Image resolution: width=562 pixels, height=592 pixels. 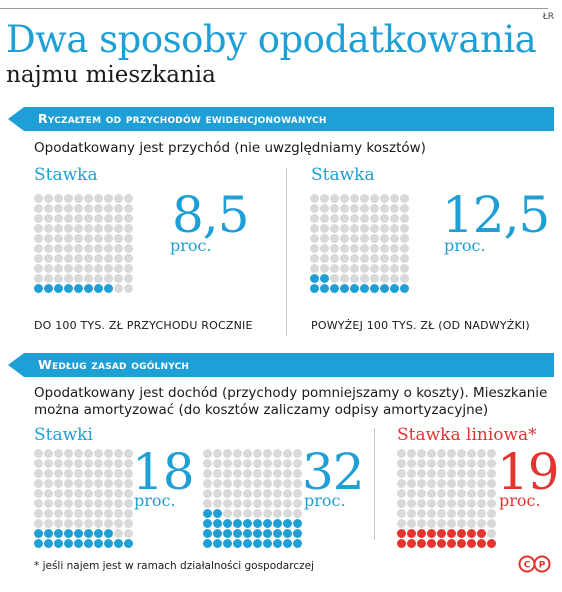 What do you see at coordinates (467, 435) in the screenshot?
I see `linear-rate-label: Stawka liniowa*` at bounding box center [467, 435].